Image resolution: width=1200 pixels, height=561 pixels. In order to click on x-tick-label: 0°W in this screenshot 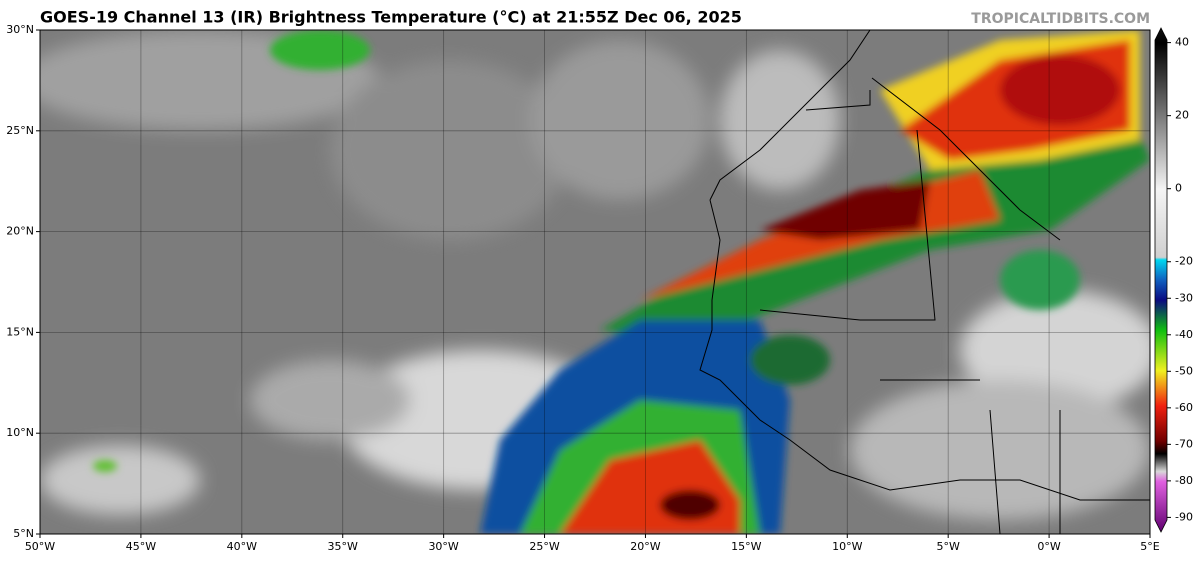, I will do `click(1048, 546)`.